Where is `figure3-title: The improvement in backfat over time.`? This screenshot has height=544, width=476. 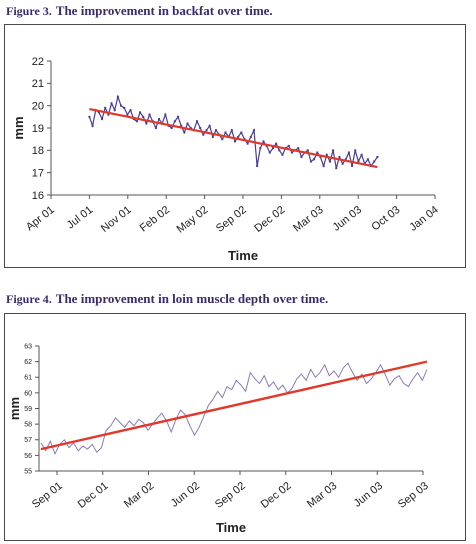 figure3-title: The improvement in backfat over time. is located at coordinates (164, 10).